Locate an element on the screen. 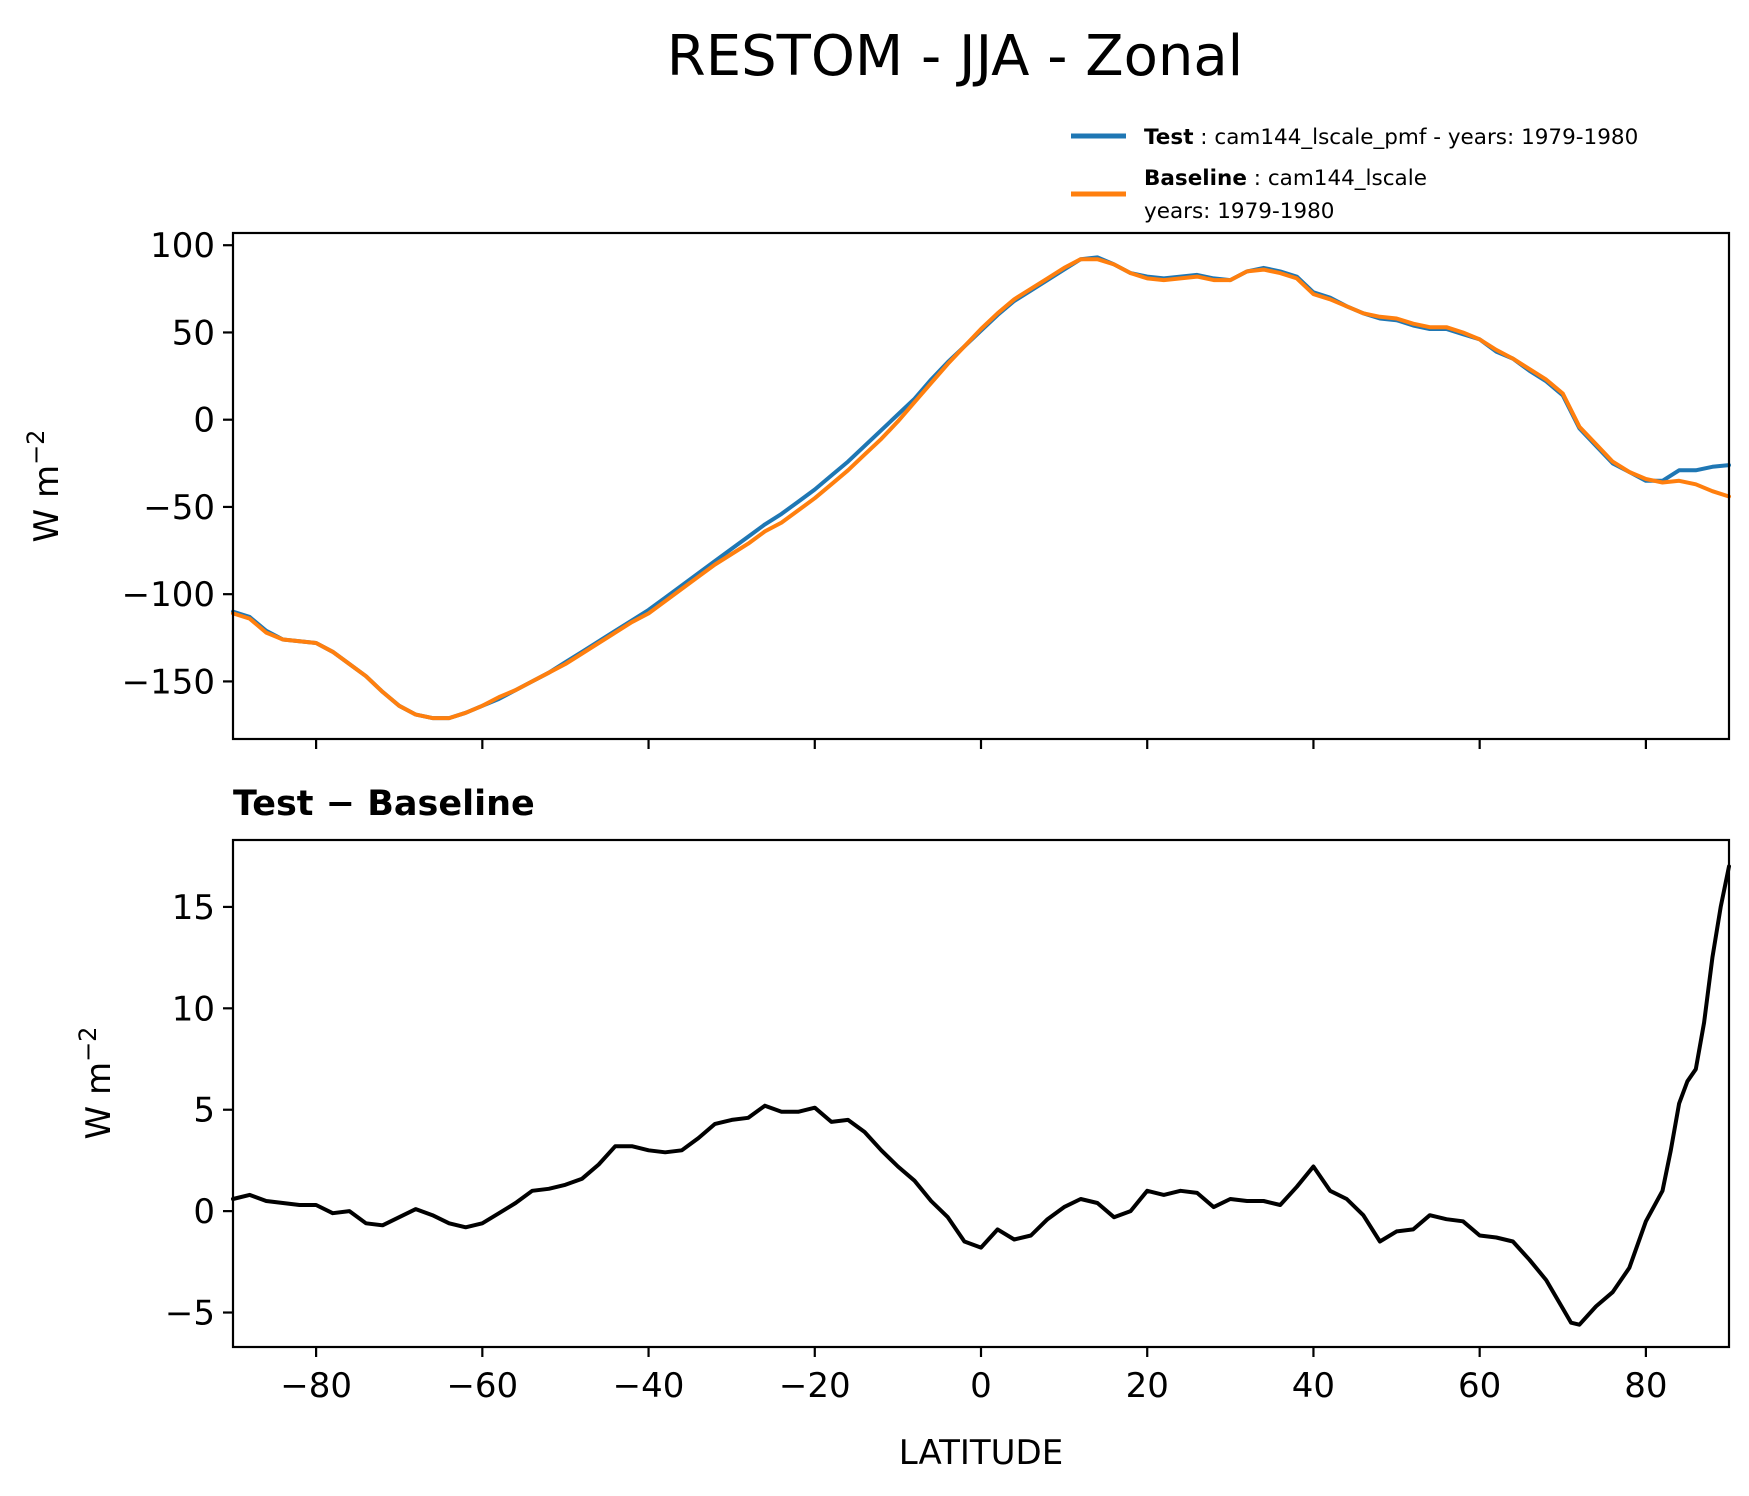  x-axis-label: LATITUDE is located at coordinates (981, 1453).